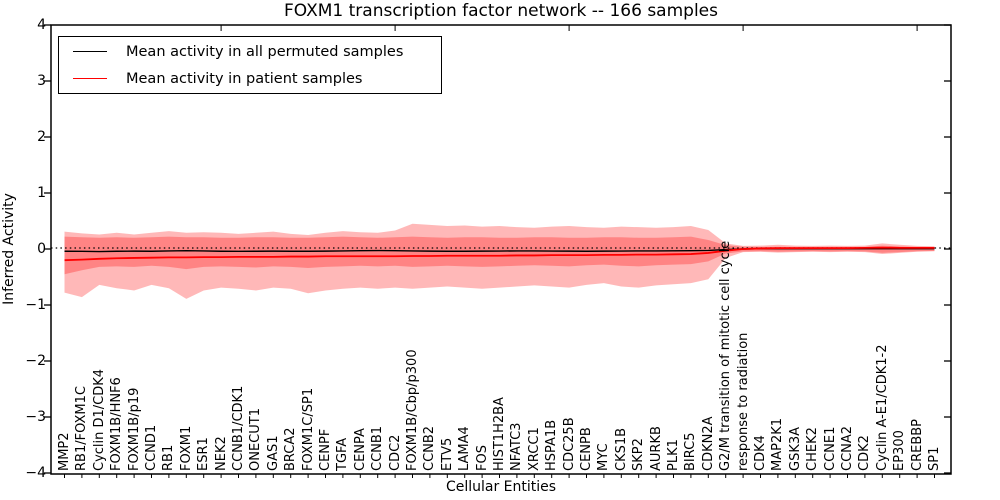 Image resolution: width=1000 pixels, height=500 pixels. Describe the element at coordinates (169, 457) in the screenshot. I see `x-tick-label: RB1` at that location.